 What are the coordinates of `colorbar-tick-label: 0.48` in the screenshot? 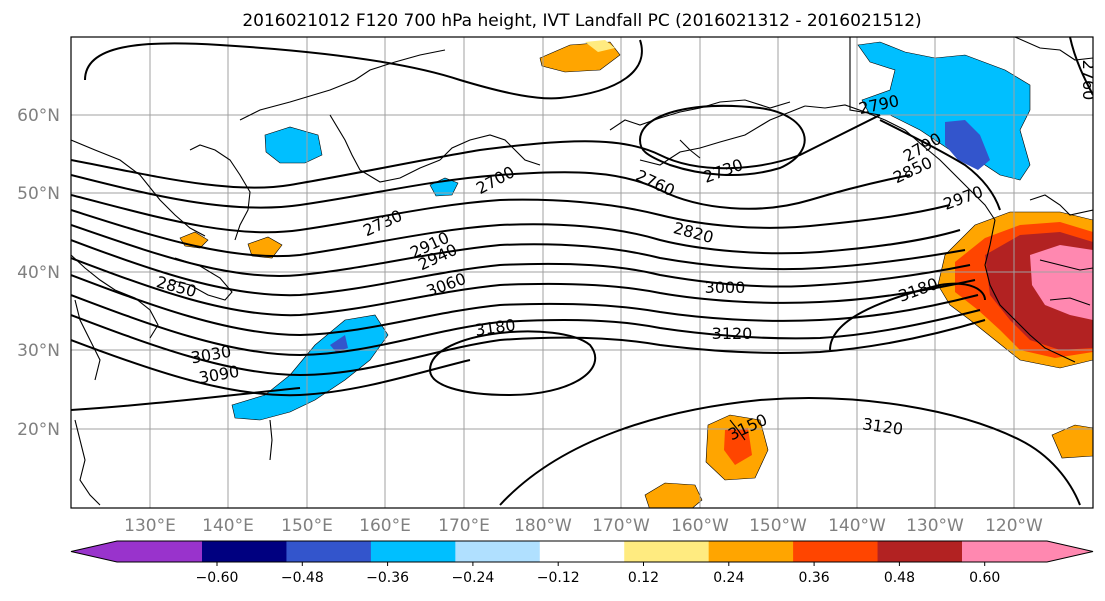 It's located at (899, 578).